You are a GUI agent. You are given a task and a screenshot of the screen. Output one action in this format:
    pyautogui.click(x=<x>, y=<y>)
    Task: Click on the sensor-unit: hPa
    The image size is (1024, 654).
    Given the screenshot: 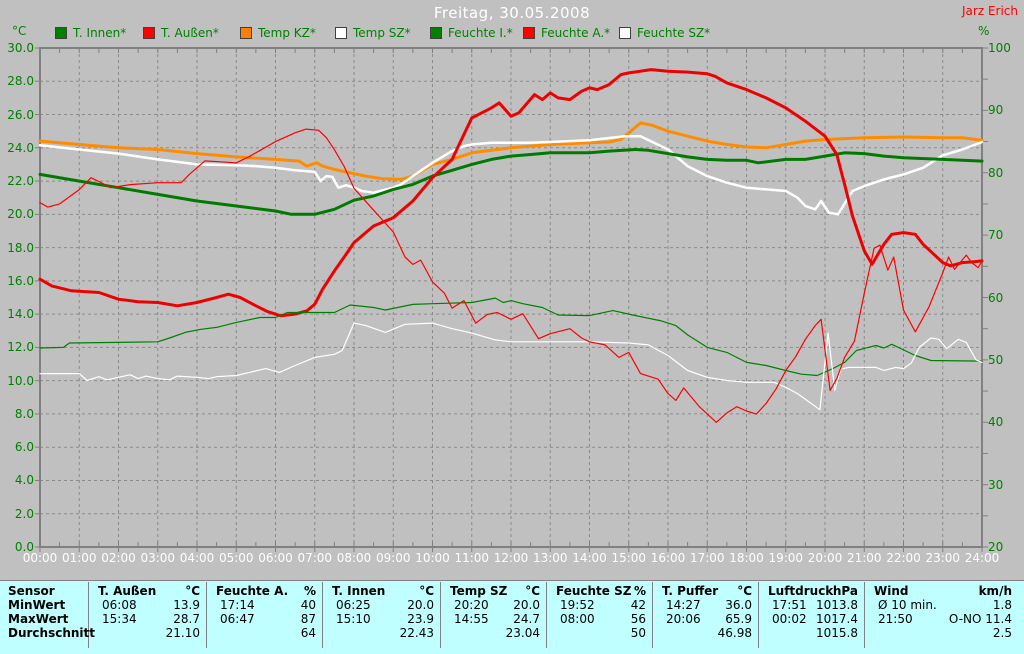 What is the action you would take?
    pyautogui.click(x=845, y=591)
    